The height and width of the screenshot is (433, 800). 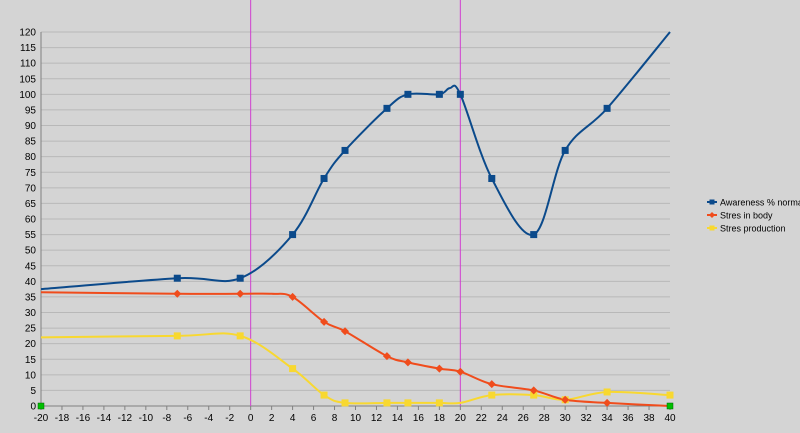 I want to click on y-tick-label: 5, so click(x=33, y=391).